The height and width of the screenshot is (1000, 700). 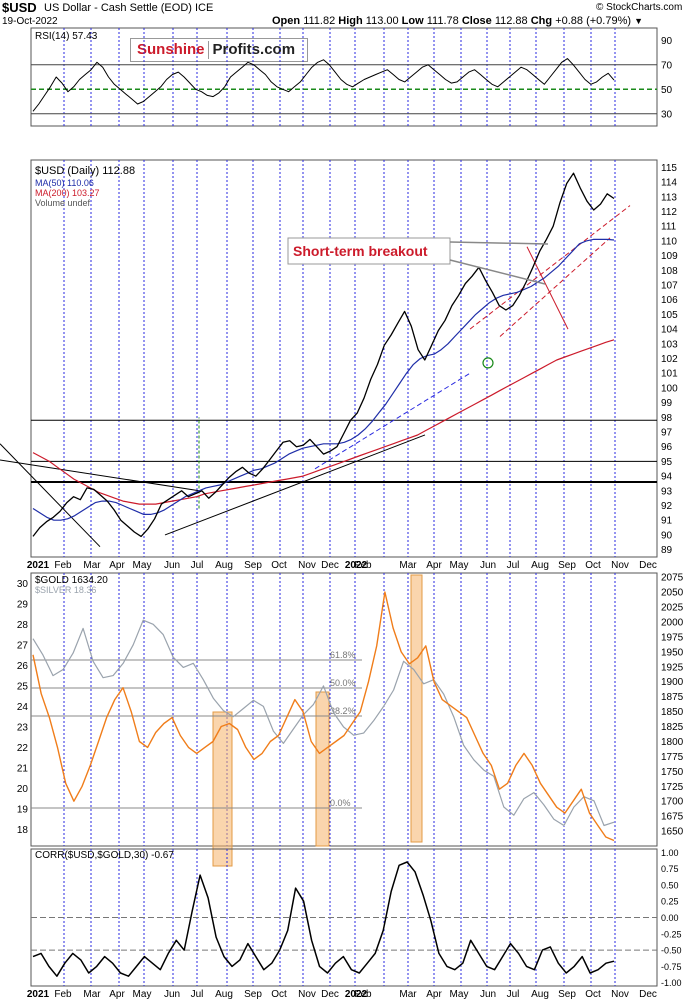 What do you see at coordinates (129, 8) in the screenshot?
I see `chart-description: US Dollar - Cash Settle (EOD) ICE` at bounding box center [129, 8].